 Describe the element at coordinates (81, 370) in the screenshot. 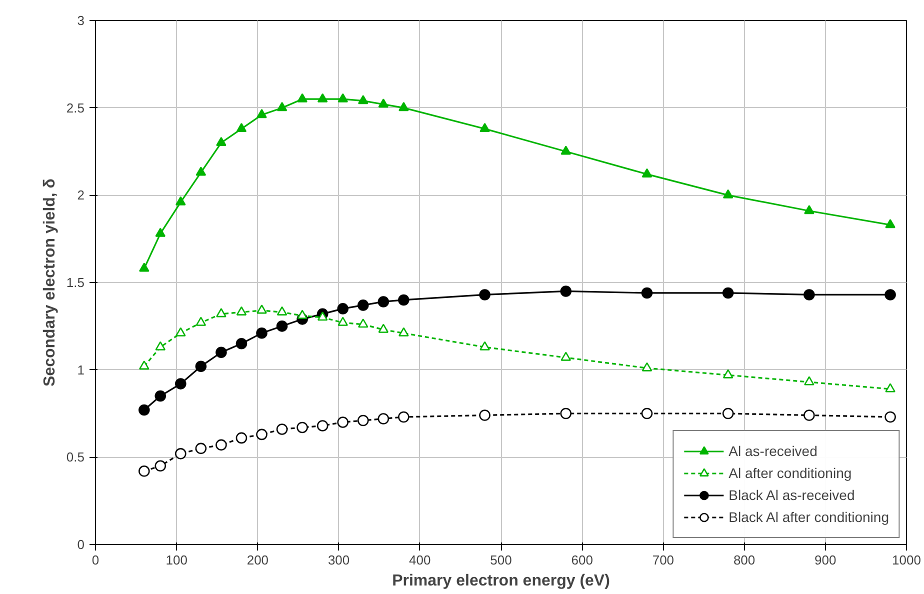

I see `y-tick-label: 1` at that location.